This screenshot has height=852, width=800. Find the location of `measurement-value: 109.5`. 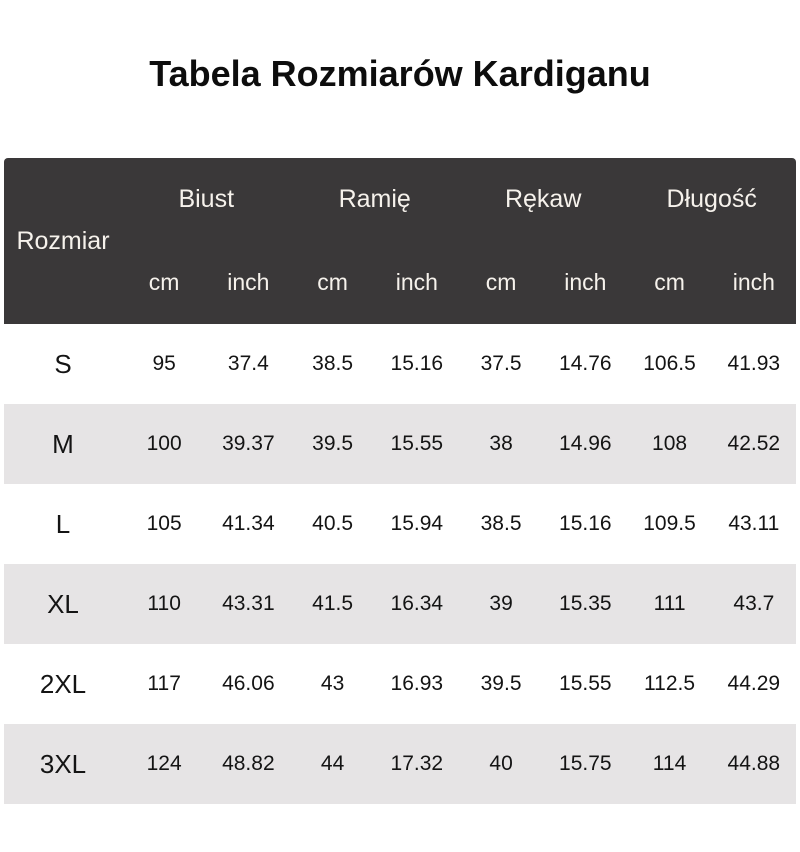

measurement-value: 109.5 is located at coordinates (669, 523).